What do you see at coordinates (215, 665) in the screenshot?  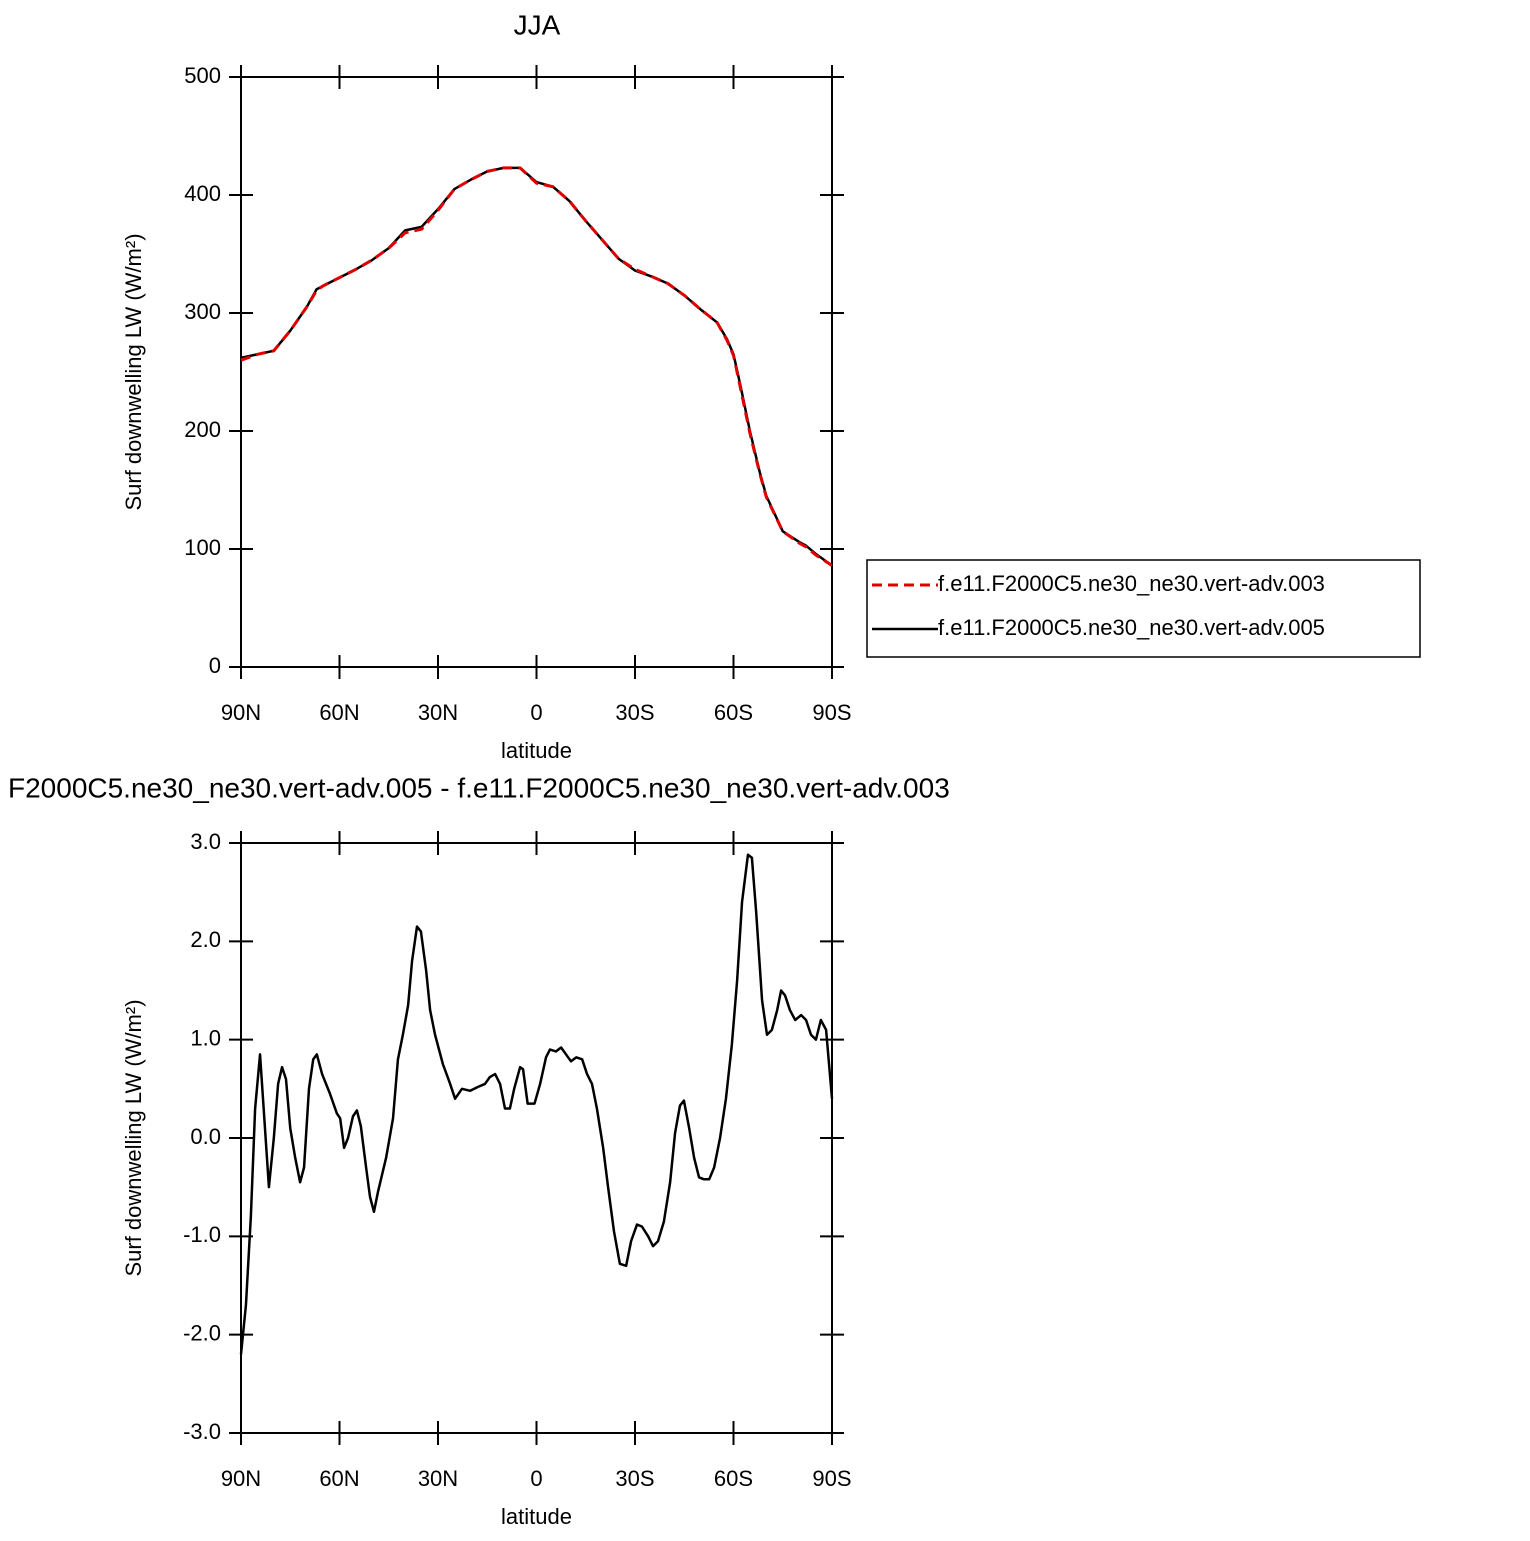 I see `y-tick-label: 0` at bounding box center [215, 665].